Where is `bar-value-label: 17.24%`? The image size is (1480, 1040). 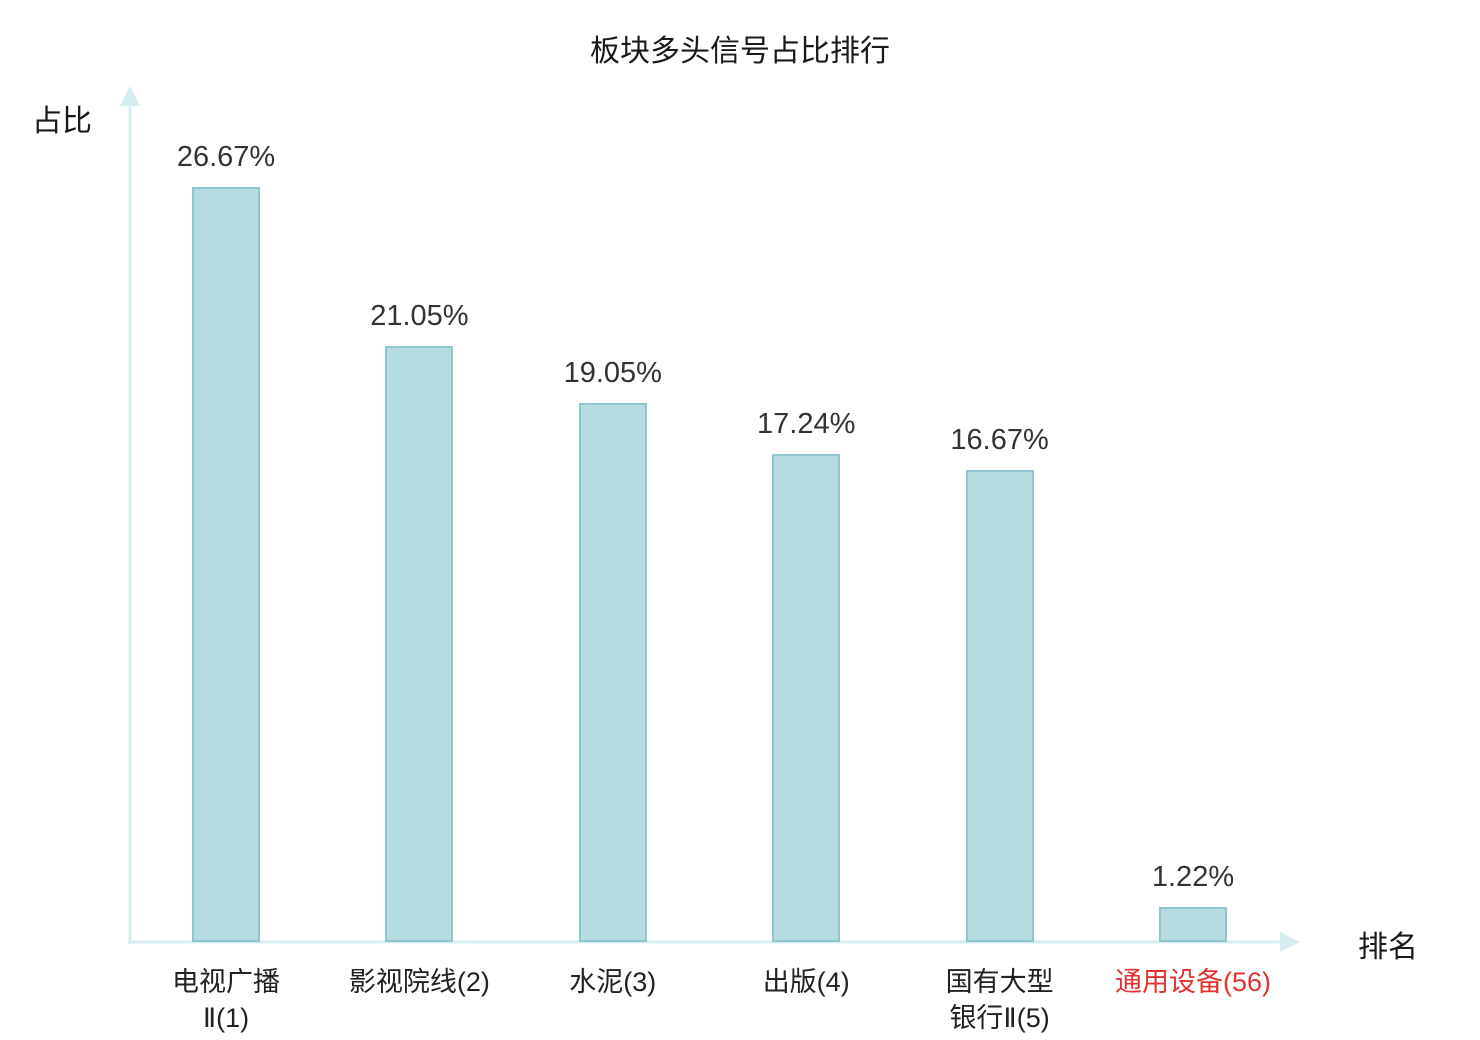 bar-value-label: 17.24% is located at coordinates (806, 424).